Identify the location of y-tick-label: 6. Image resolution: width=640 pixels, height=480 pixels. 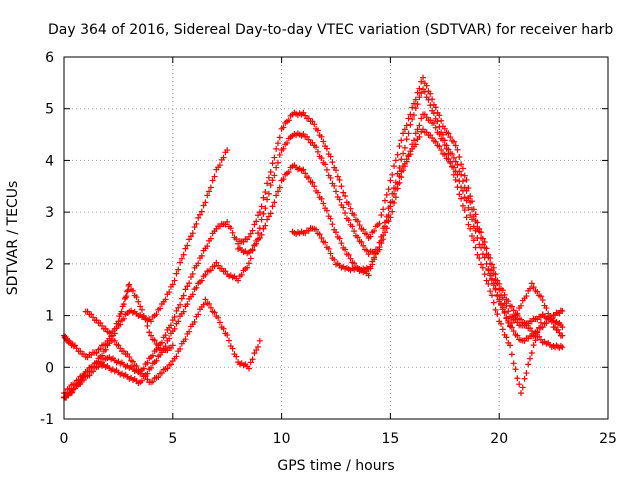
(49, 58).